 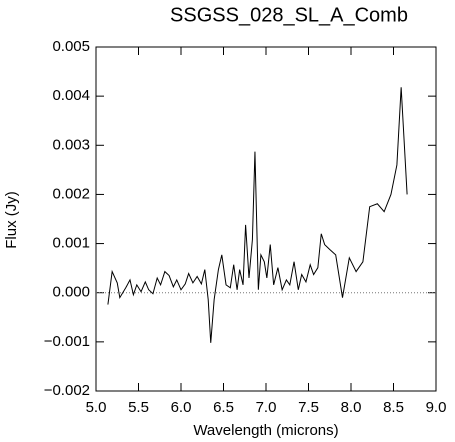 I want to click on x-tick-label: 5.5, so click(x=138, y=407).